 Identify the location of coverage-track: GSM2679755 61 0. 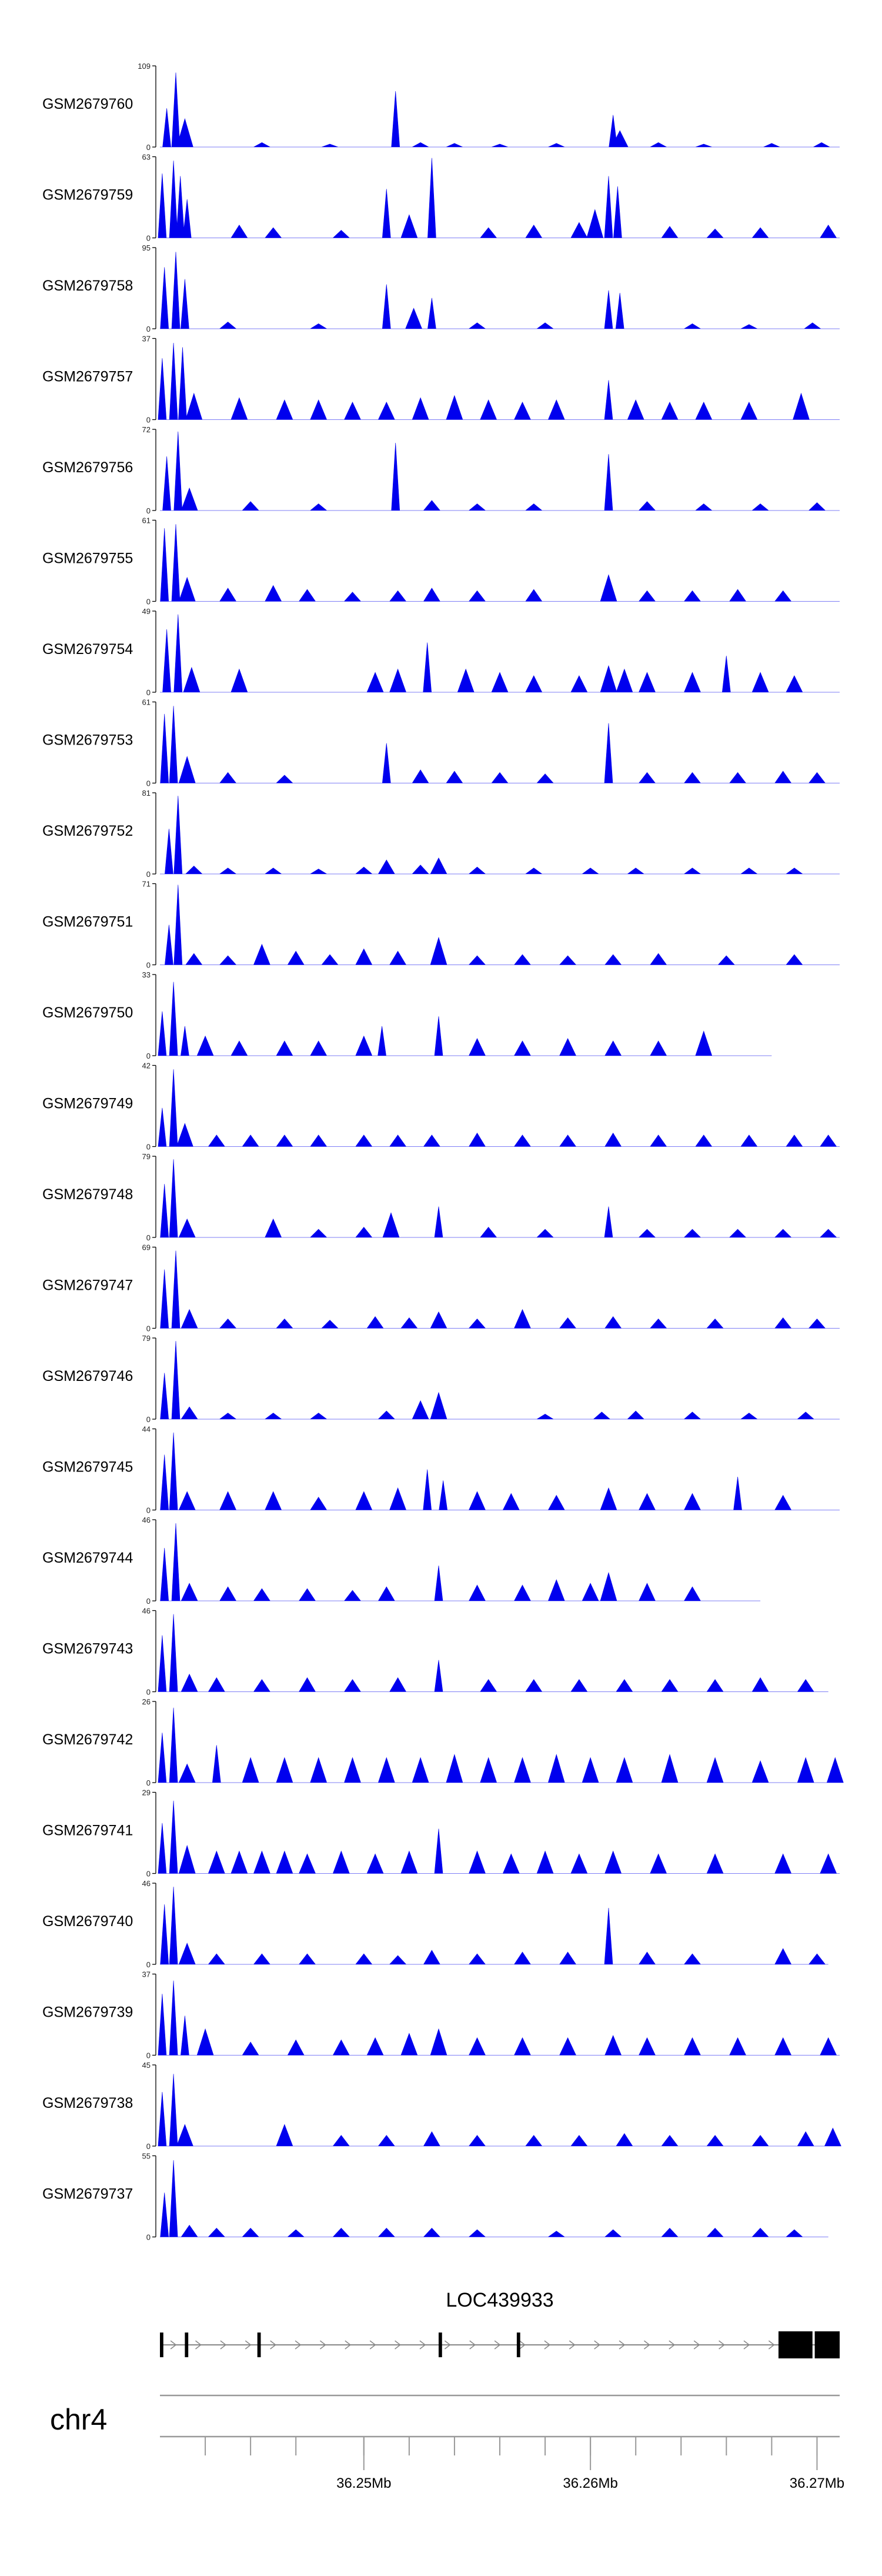
(441, 561).